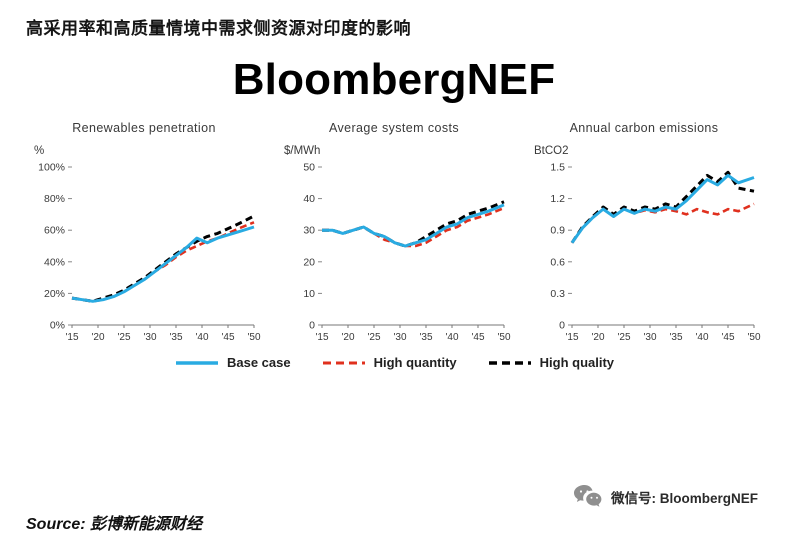  What do you see at coordinates (51, 168) in the screenshot?
I see `y-tick-label: 100%` at bounding box center [51, 168].